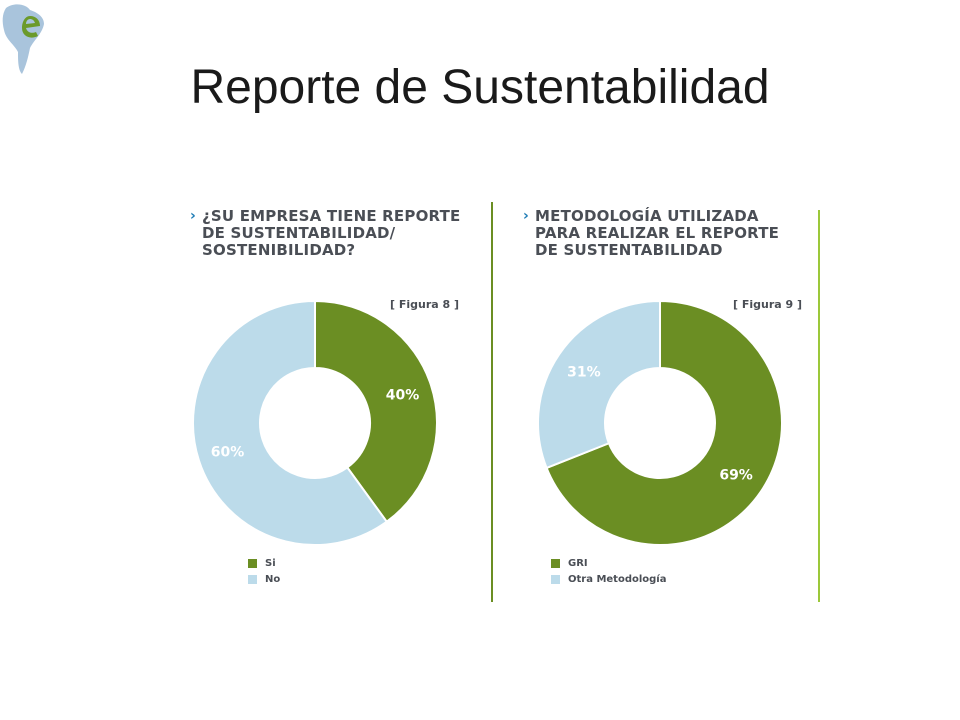 This screenshot has height=720, width=960. Describe the element at coordinates (736, 476) in the screenshot. I see `data-label: 69%` at that location.